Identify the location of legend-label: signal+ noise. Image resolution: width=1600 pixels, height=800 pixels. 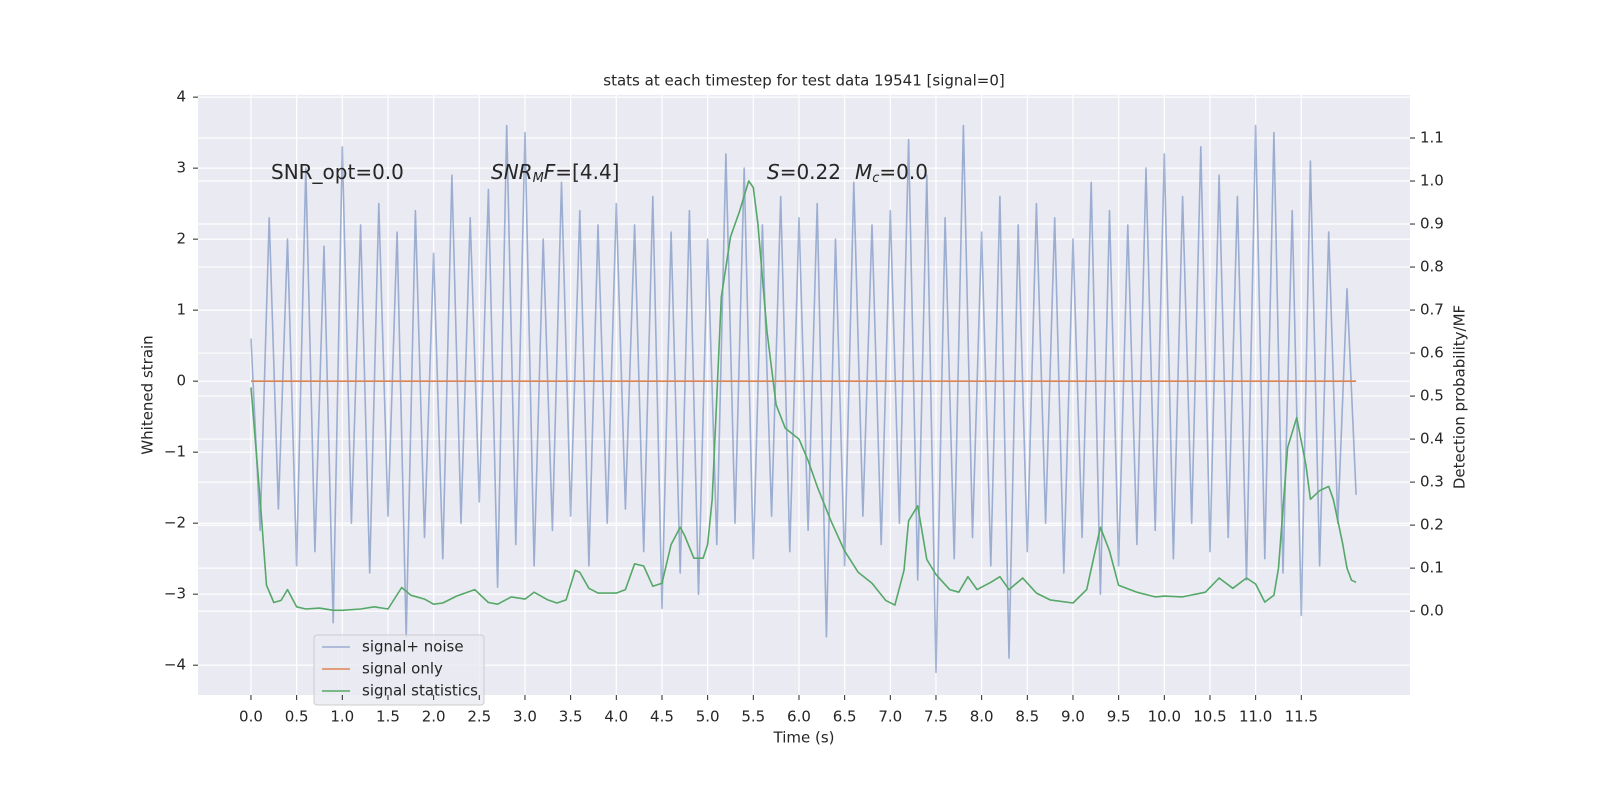
(413, 647).